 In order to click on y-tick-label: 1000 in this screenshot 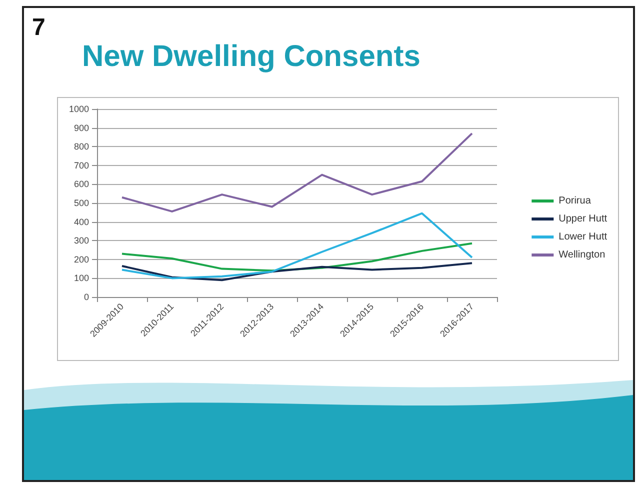, I will do `click(78, 109)`.